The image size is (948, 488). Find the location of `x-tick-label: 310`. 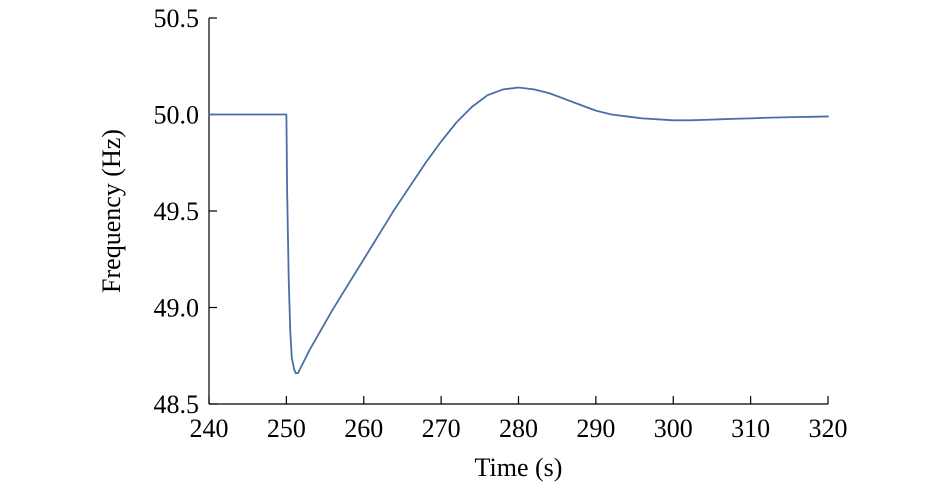

x-tick-label: 310 is located at coordinates (750, 428).